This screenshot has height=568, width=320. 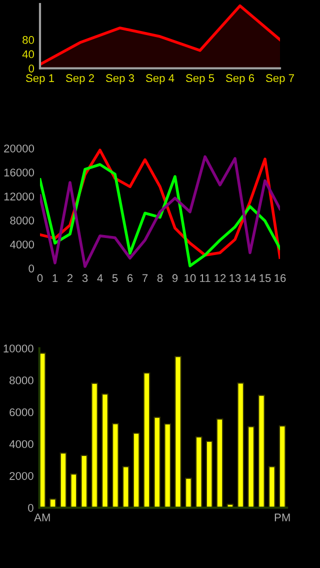 I want to click on x-tick-label: 3, so click(x=85, y=278).